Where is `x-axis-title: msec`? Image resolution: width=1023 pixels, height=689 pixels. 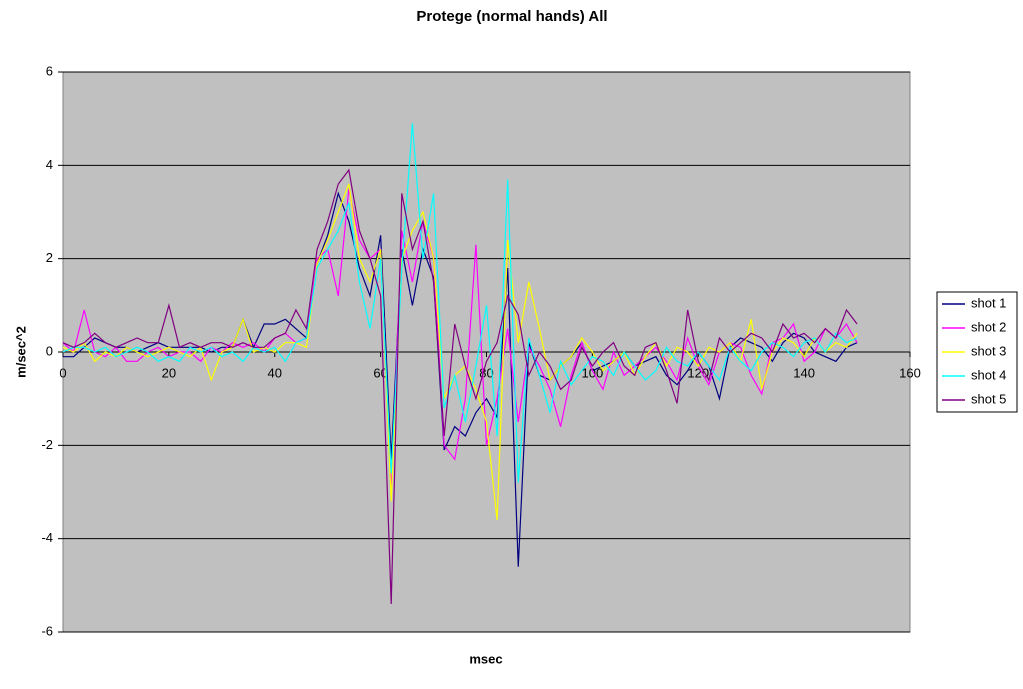 x-axis-title: msec is located at coordinates (485, 658).